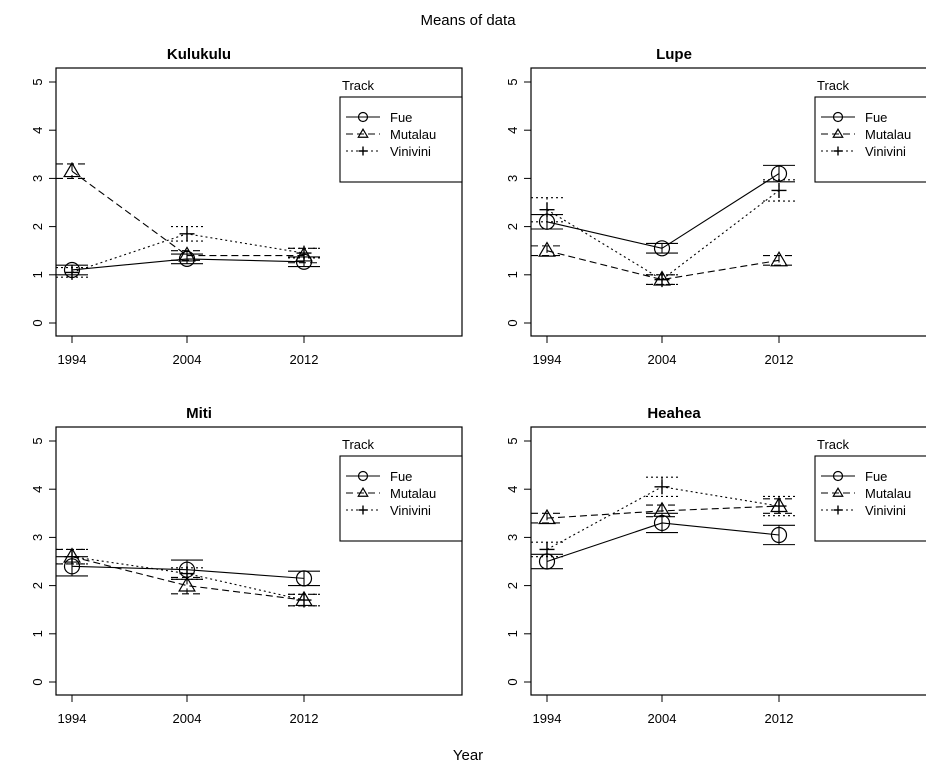  What do you see at coordinates (468, 20) in the screenshot?
I see `figure-title: Means of data` at bounding box center [468, 20].